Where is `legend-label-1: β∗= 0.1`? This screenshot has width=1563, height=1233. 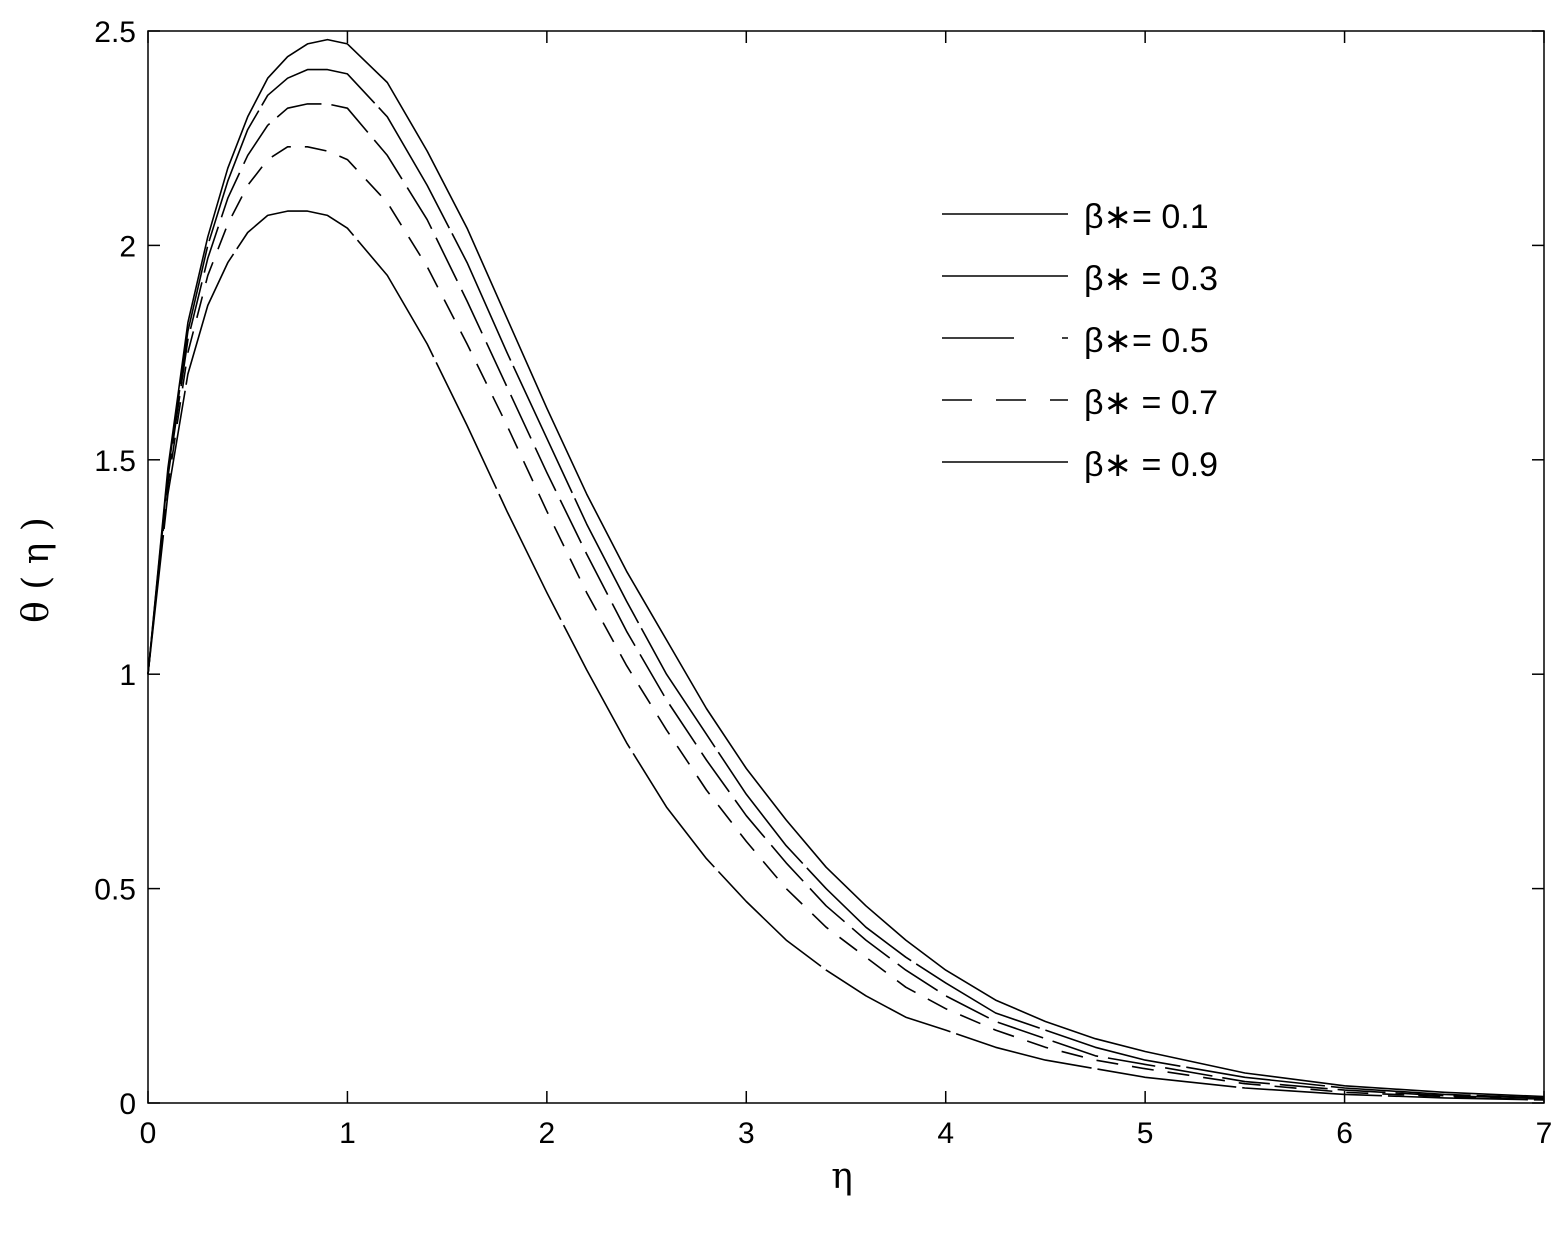 legend-label-1: β∗= 0.1 is located at coordinates (1146, 217).